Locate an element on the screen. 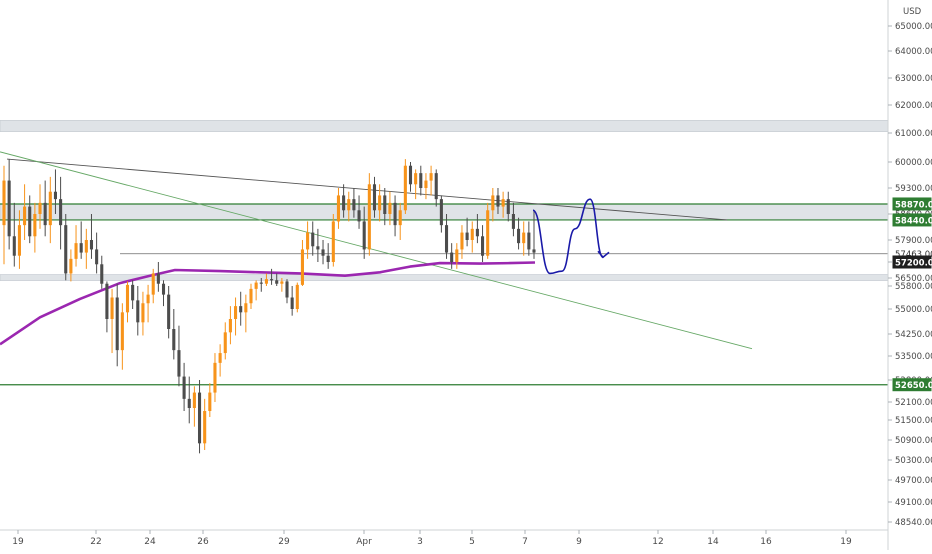 The image size is (932, 554). price-label-text: 52650.00 is located at coordinates (913, 386).